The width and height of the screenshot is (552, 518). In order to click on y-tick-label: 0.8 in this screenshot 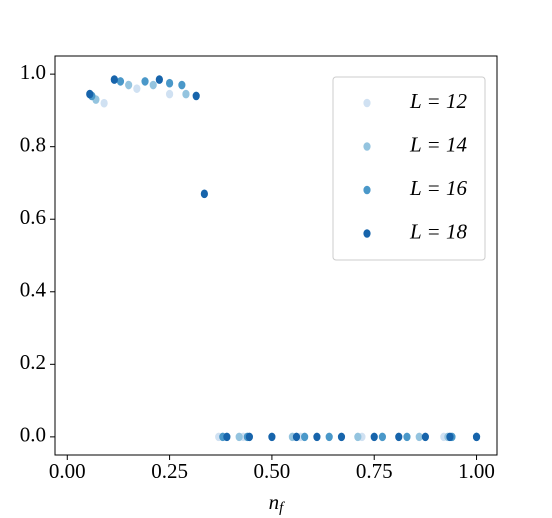, I will do `click(33, 144)`.